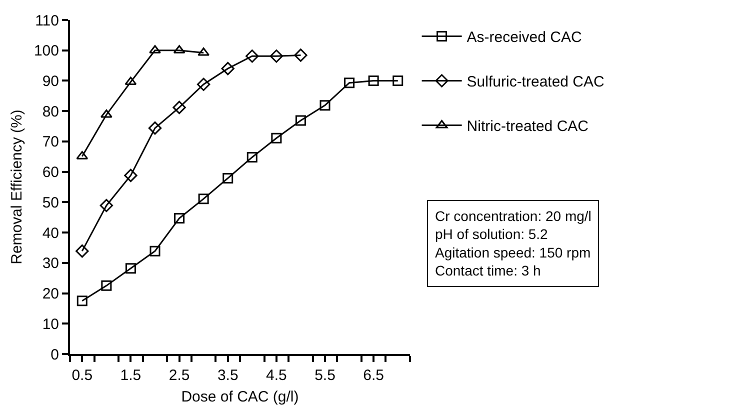  What do you see at coordinates (50, 203) in the screenshot?
I see `y-tick-label: 50` at bounding box center [50, 203].